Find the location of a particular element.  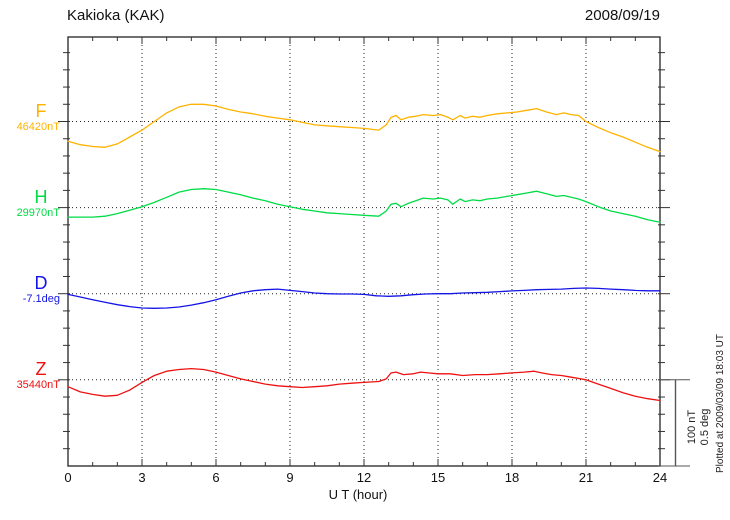

channel-label-Z: Z is located at coordinates (41, 368).